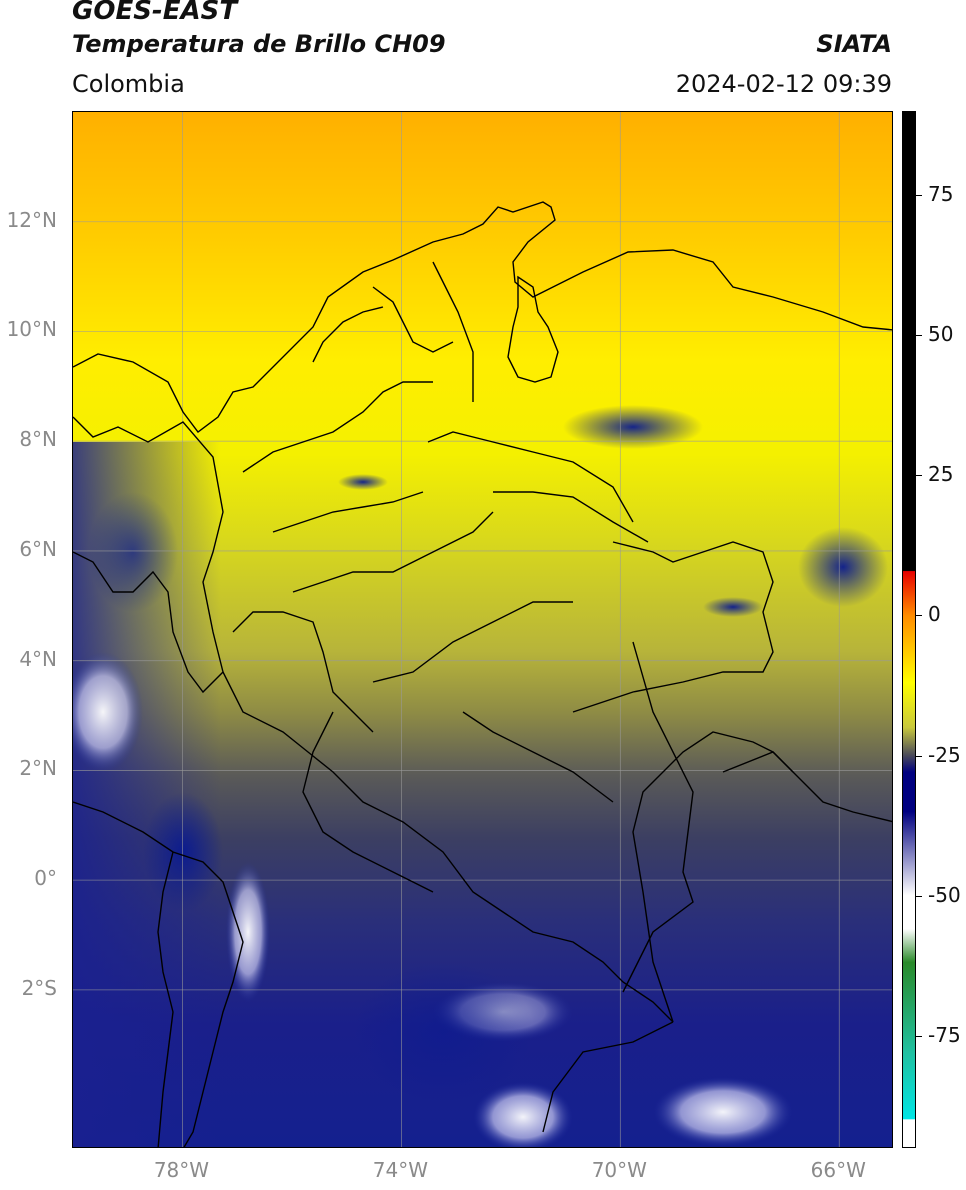 This screenshot has height=1190, width=966. What do you see at coordinates (941, 334) in the screenshot?
I see `colorbar-tick-label: 50` at bounding box center [941, 334].